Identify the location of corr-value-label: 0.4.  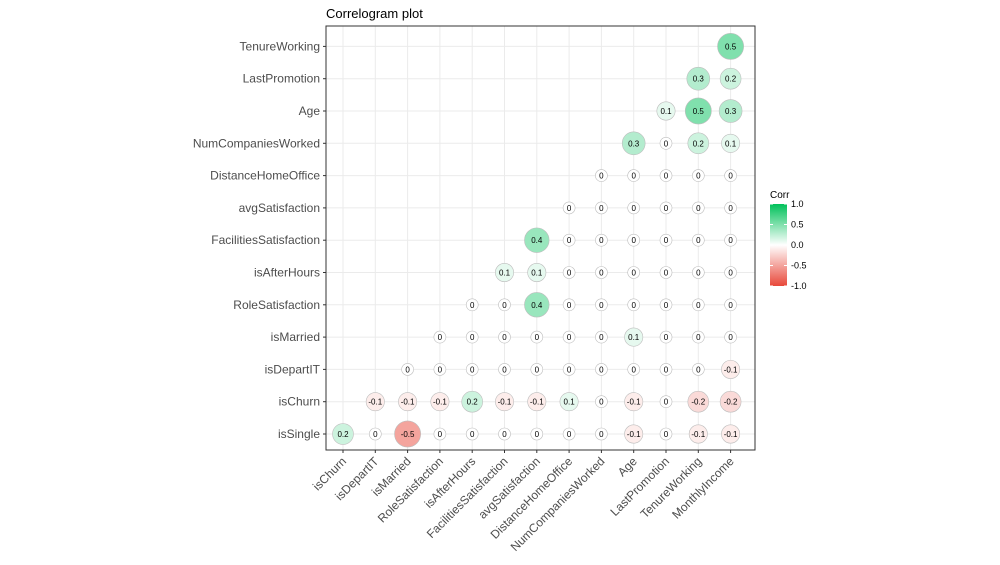
(537, 305).